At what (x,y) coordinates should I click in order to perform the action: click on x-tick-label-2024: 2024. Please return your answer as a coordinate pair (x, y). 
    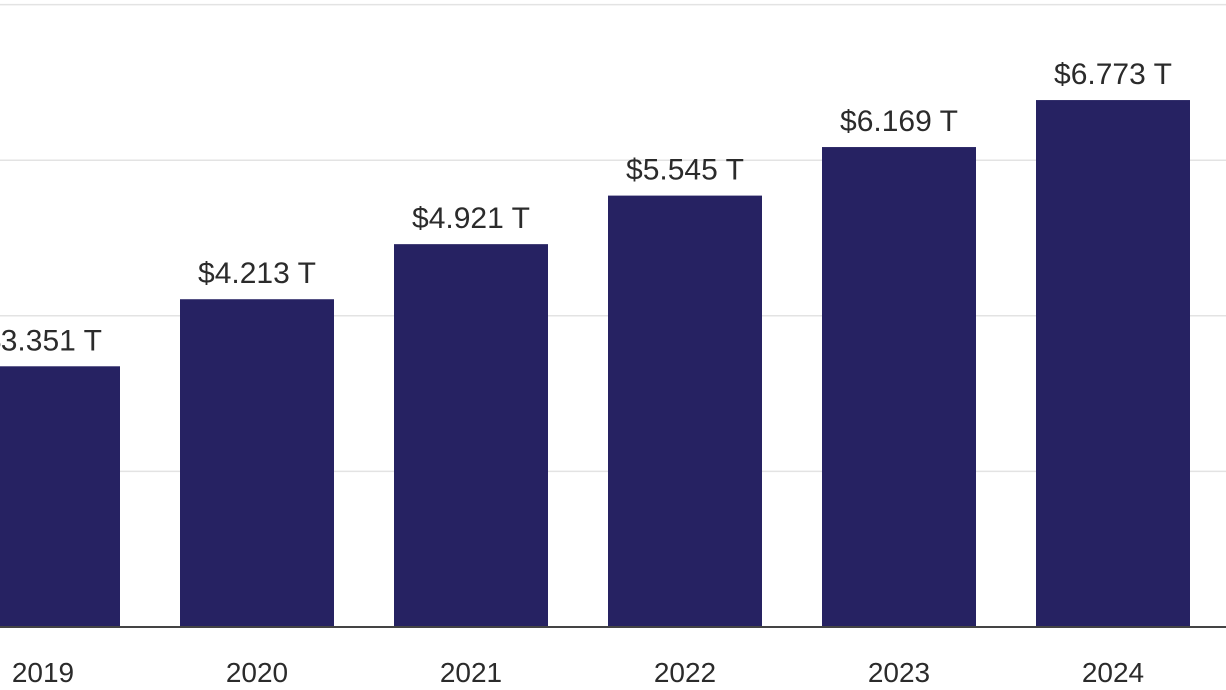
    Looking at the image, I should click on (1113, 672).